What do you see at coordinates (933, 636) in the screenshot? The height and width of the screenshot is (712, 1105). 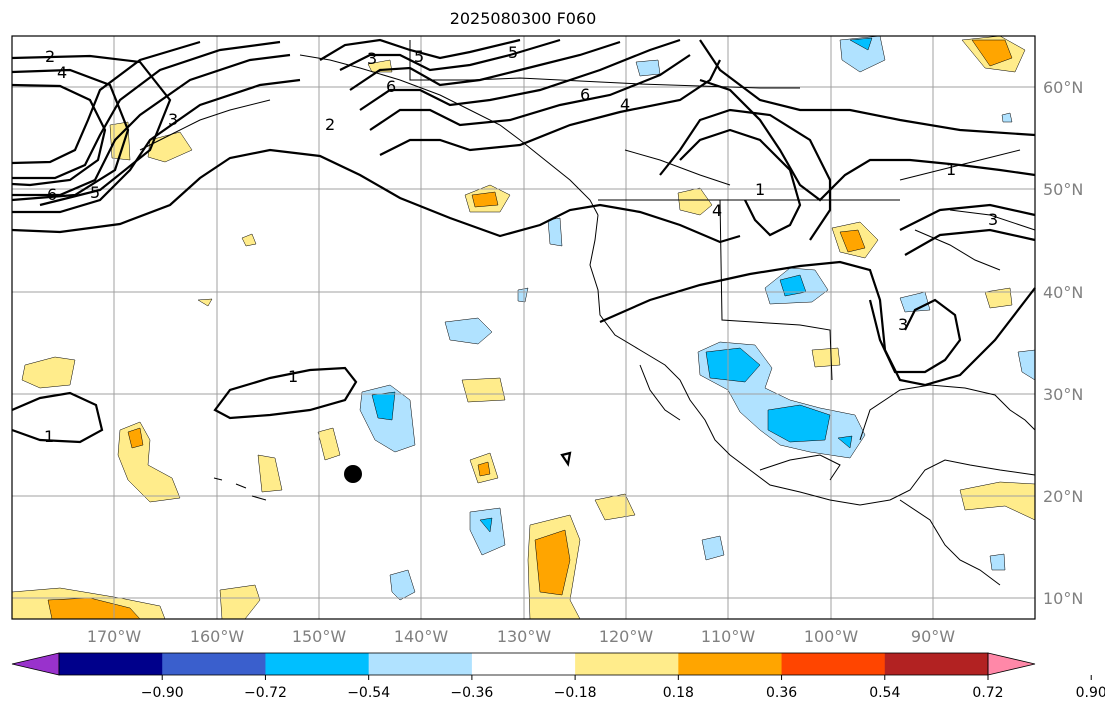 I see `lon-label-90w: 90°W` at bounding box center [933, 636].